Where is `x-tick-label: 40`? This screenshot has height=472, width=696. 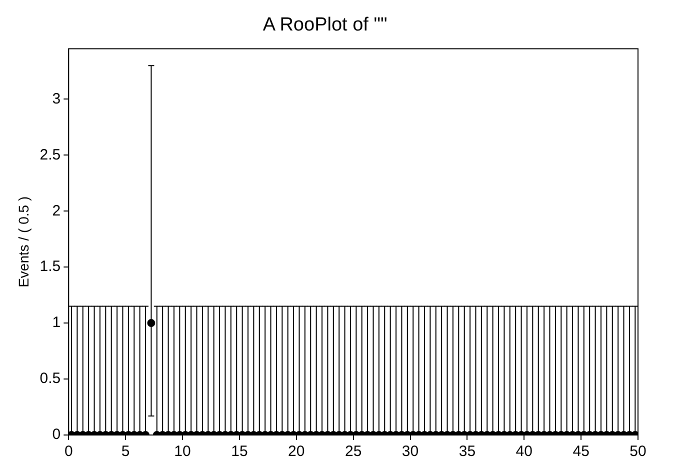 x-tick-label: 40 is located at coordinates (524, 451).